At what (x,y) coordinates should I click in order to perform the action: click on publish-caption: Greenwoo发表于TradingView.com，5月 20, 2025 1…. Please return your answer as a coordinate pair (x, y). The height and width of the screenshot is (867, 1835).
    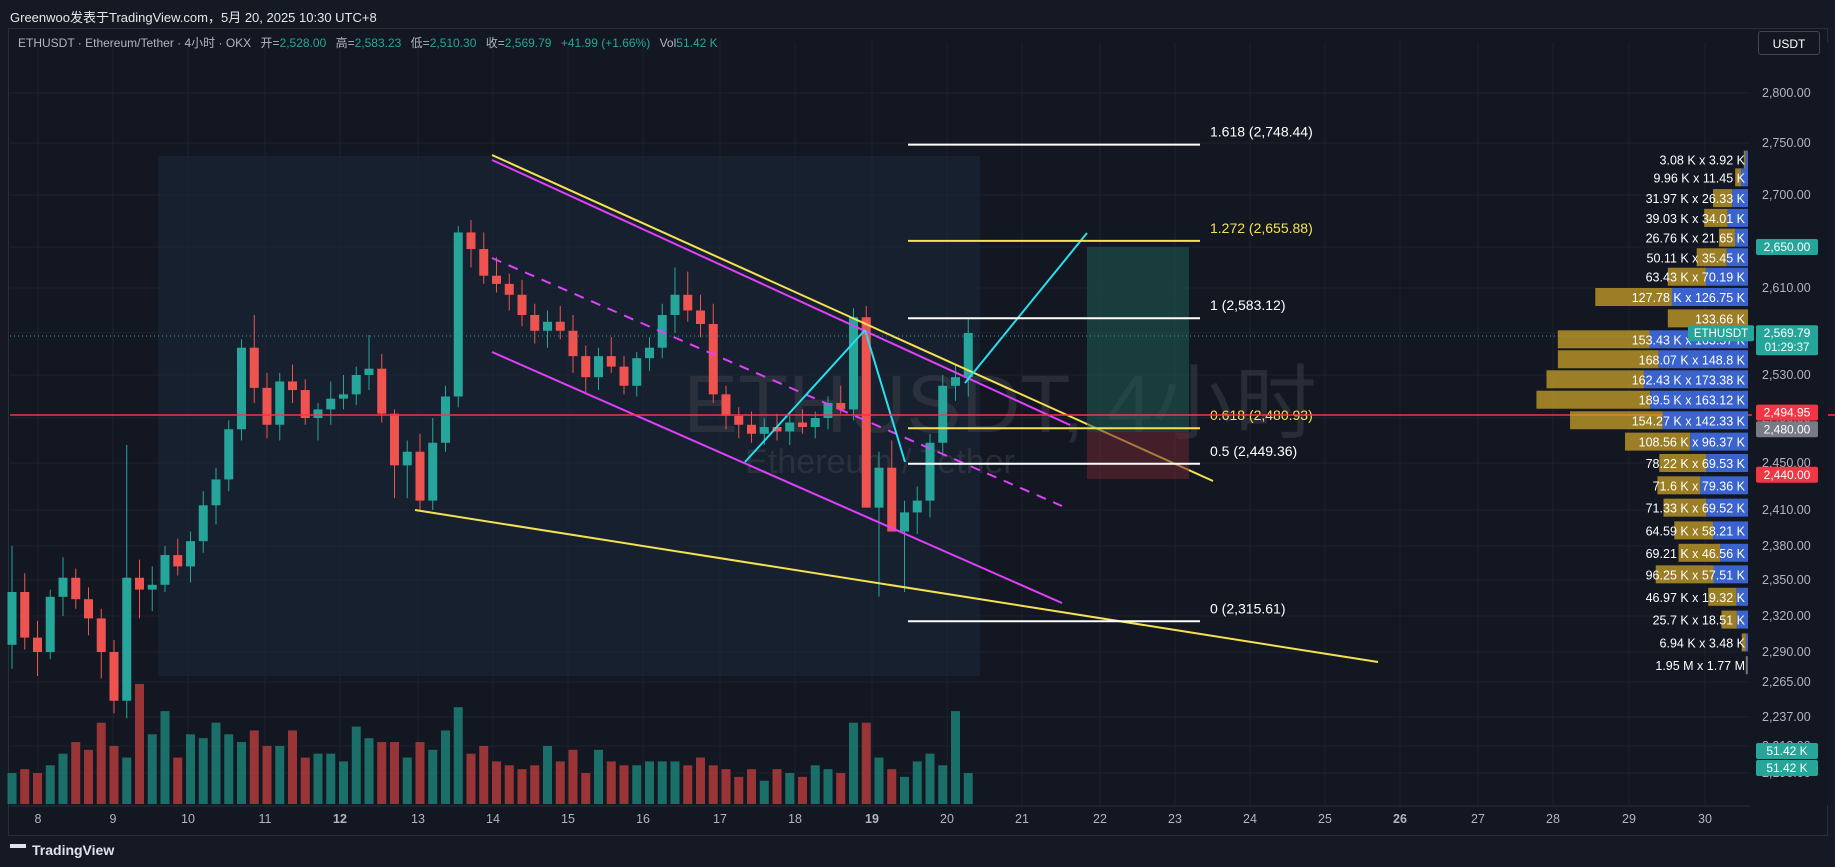
    Looking at the image, I should click on (193, 17).